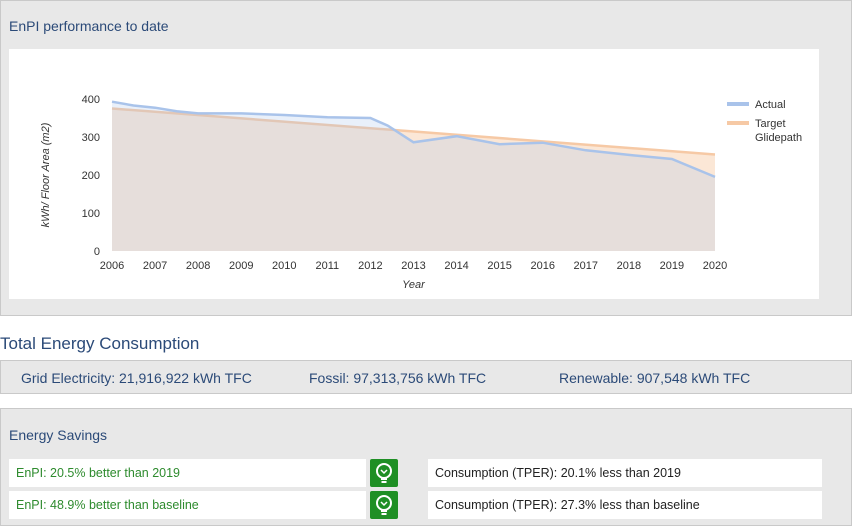 The image size is (852, 526). Describe the element at coordinates (97, 252) in the screenshot. I see `y-tick-label: 0` at that location.